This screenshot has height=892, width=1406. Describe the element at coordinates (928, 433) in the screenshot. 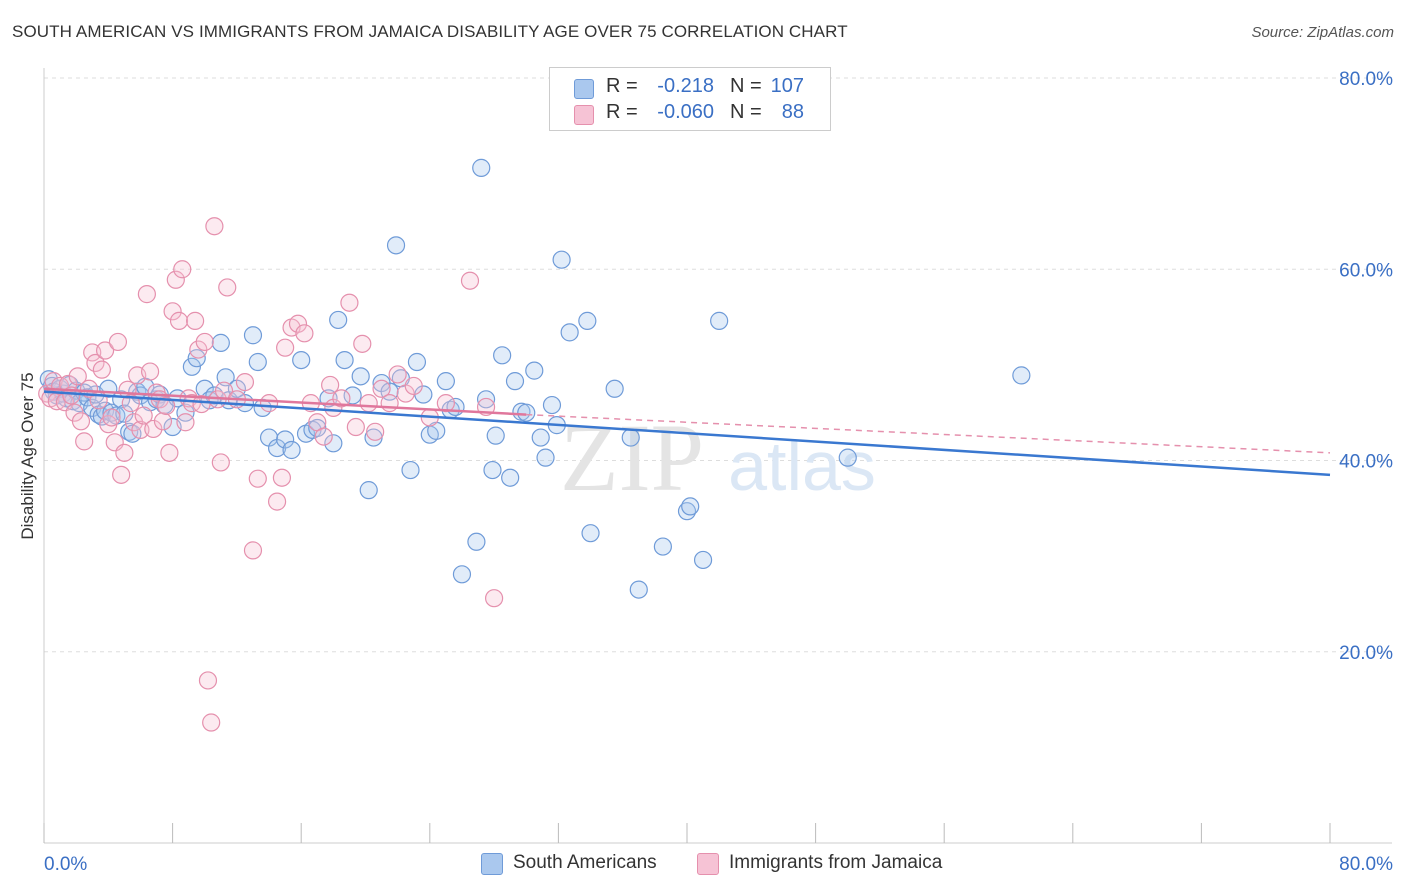

I see `trend-line-jamaica-extension` at that location.